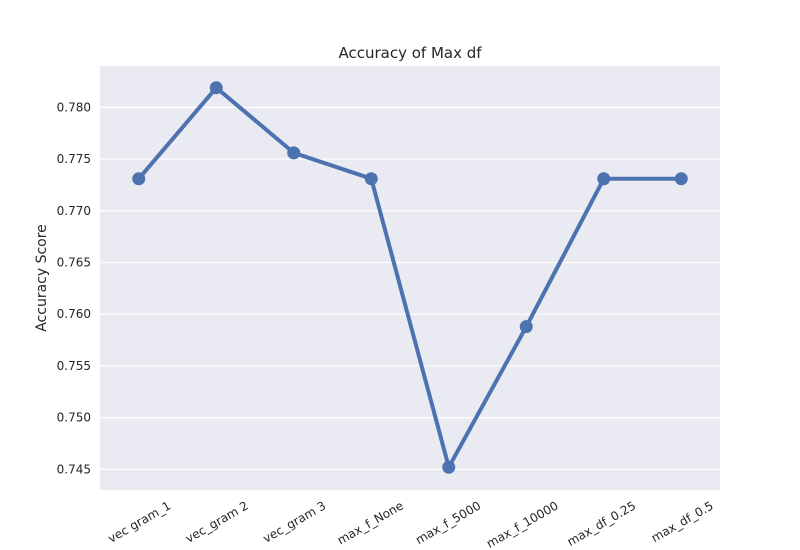 This screenshot has width=800, height=550. Describe the element at coordinates (601, 523) in the screenshot. I see `x-tick-label: max_df_0.25` at that location.